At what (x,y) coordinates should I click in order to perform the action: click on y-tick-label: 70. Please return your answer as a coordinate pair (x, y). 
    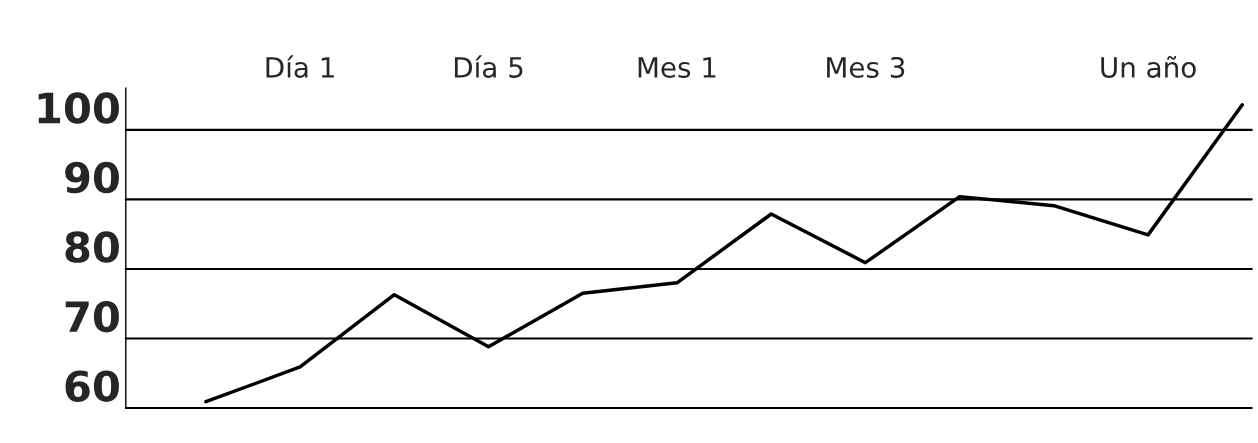
    Looking at the image, I should click on (92, 316).